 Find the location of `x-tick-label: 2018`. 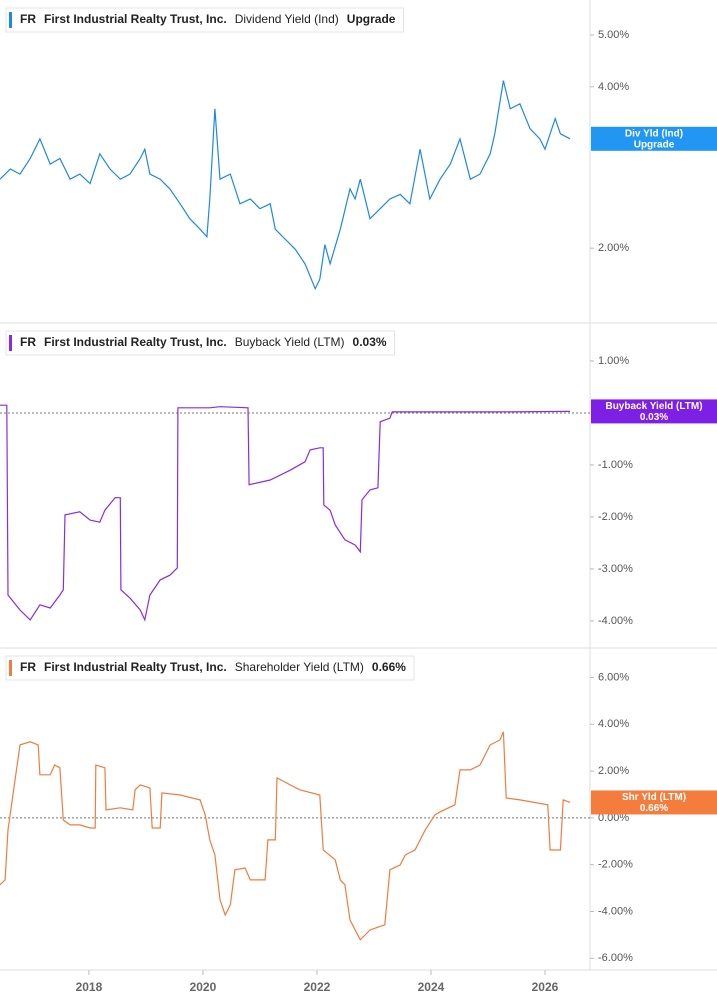

x-tick-label: 2018 is located at coordinates (89, 987).